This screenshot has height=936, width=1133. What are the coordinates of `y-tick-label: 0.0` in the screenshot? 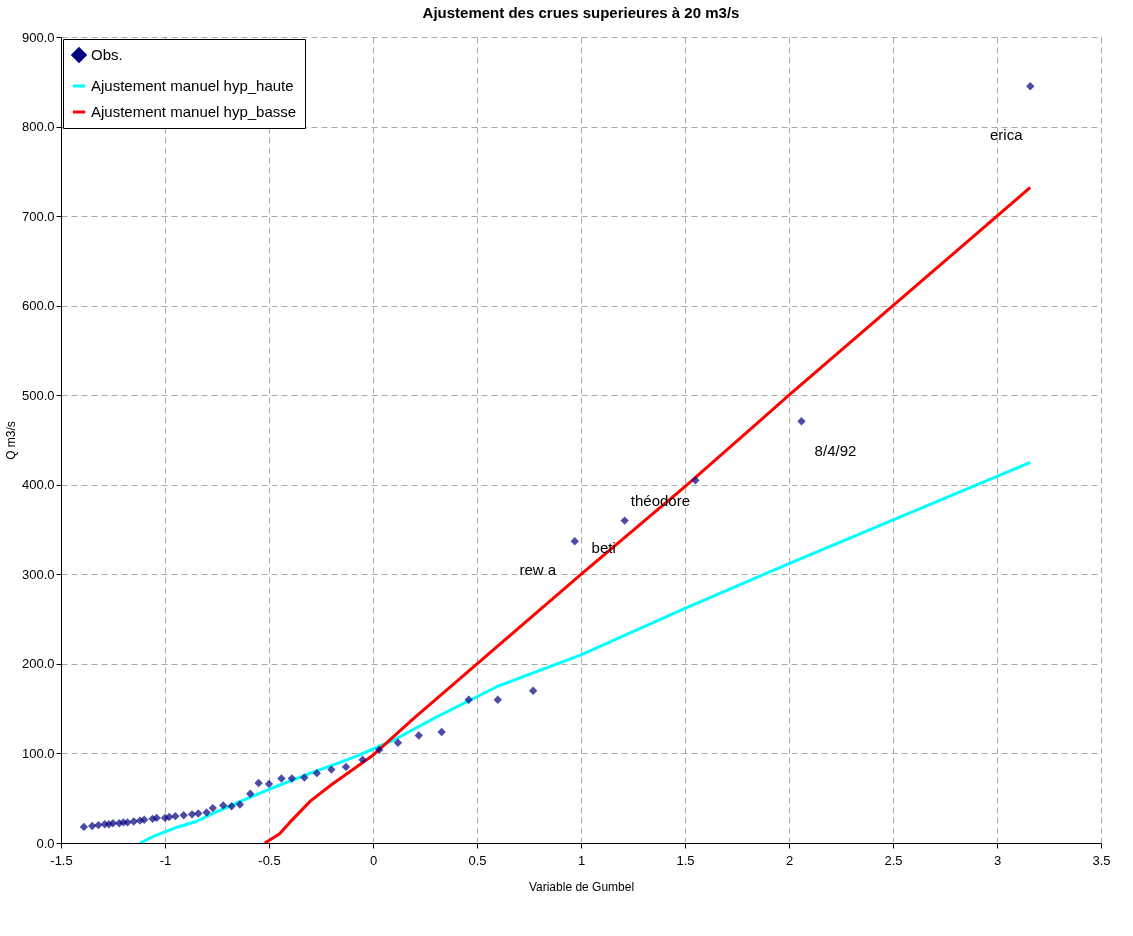 It's located at (45, 843).